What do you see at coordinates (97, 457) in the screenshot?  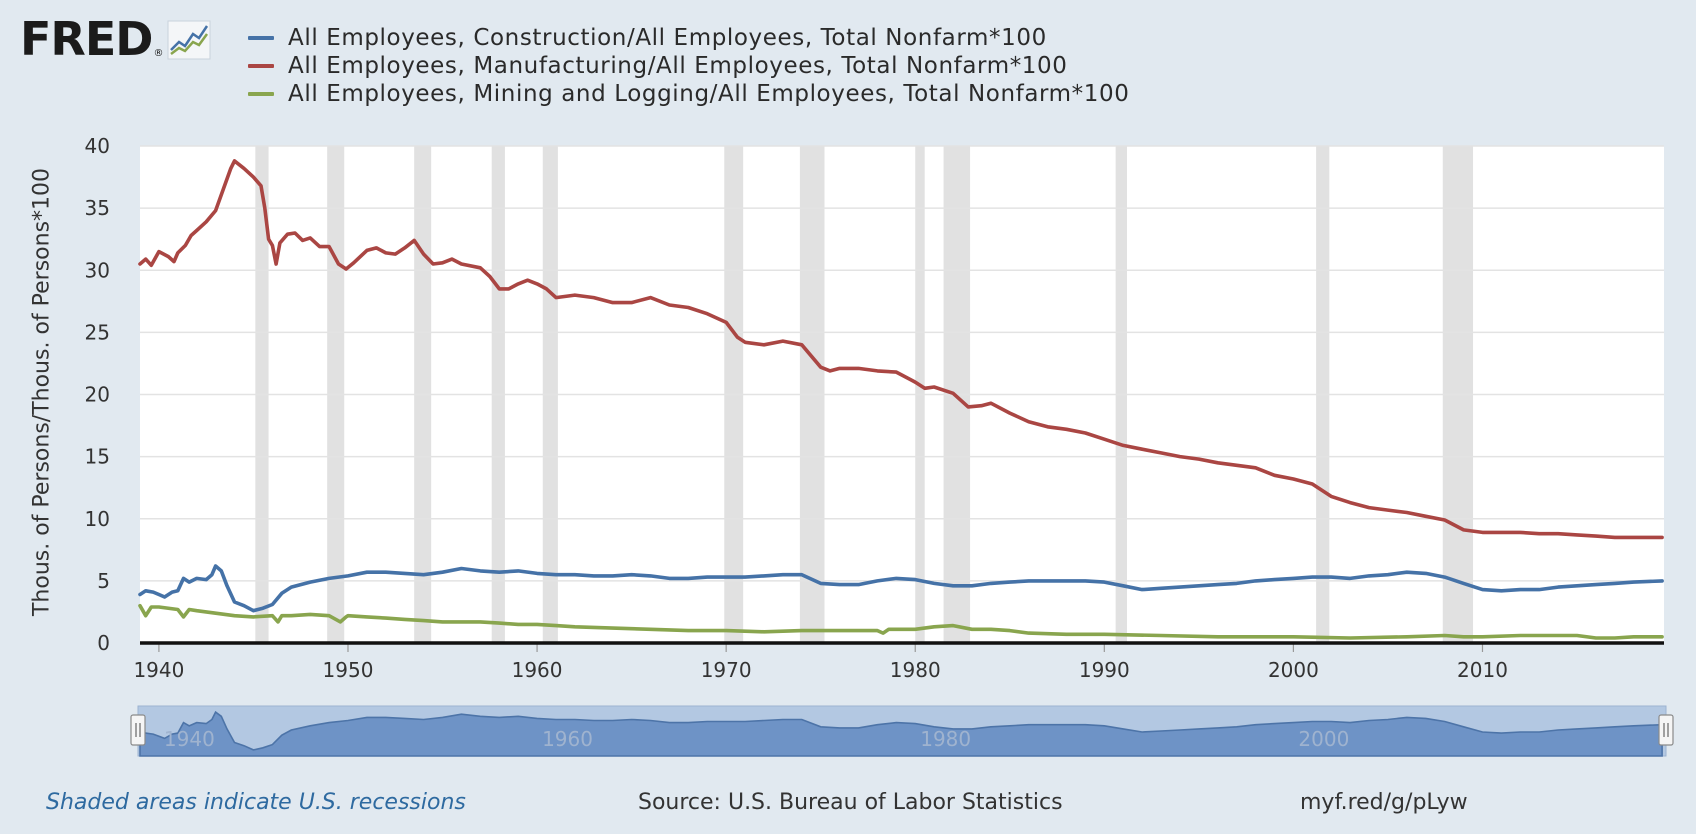 I see `y-tick-label: 15` at bounding box center [97, 457].